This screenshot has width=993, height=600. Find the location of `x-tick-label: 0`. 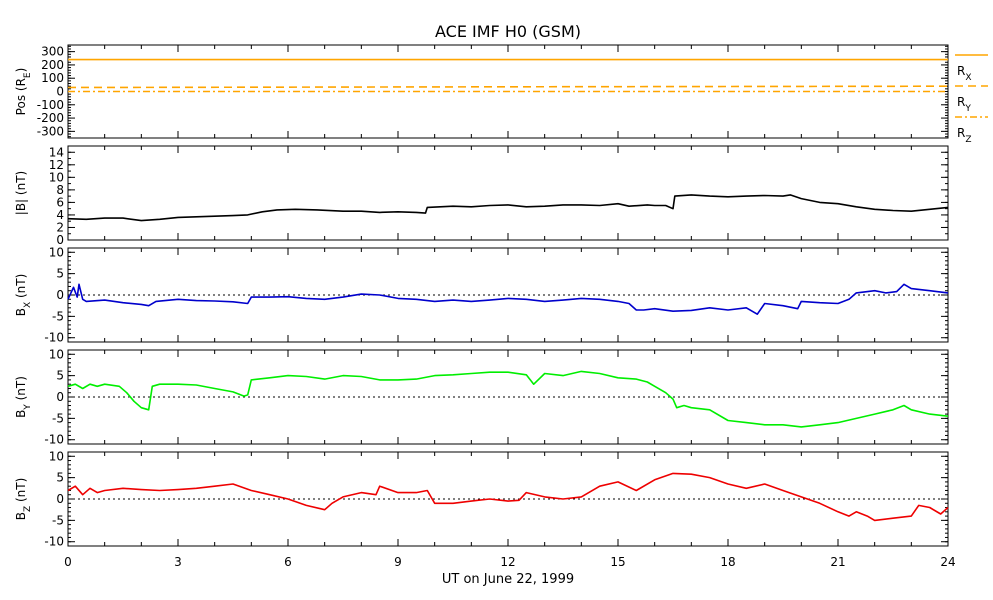

x-tick-label: 0 is located at coordinates (68, 562).